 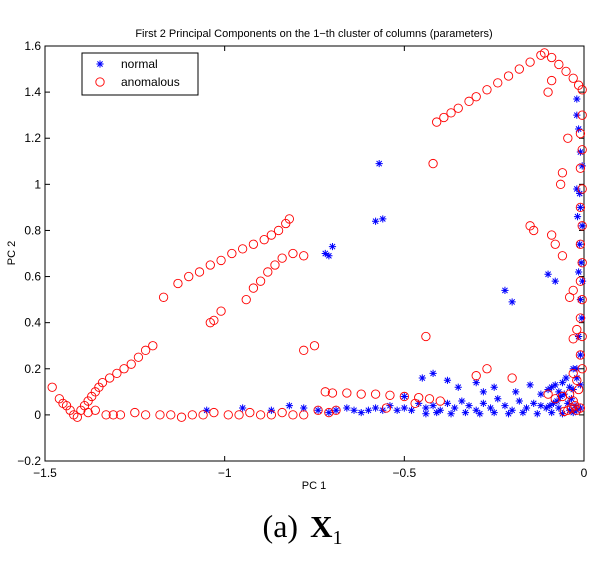 I want to click on x-tick-label: −1.5, so click(x=45, y=473).